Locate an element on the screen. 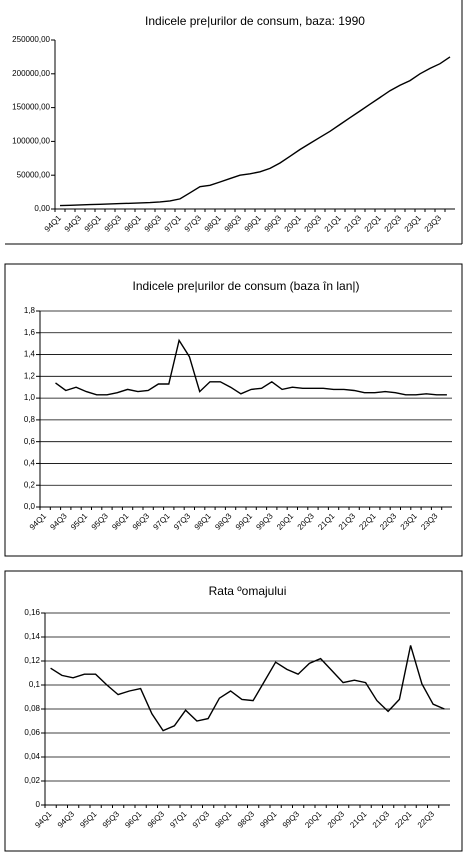 The height and width of the screenshot is (854, 468). y-tick-label: 1,4 is located at coordinates (30, 354).